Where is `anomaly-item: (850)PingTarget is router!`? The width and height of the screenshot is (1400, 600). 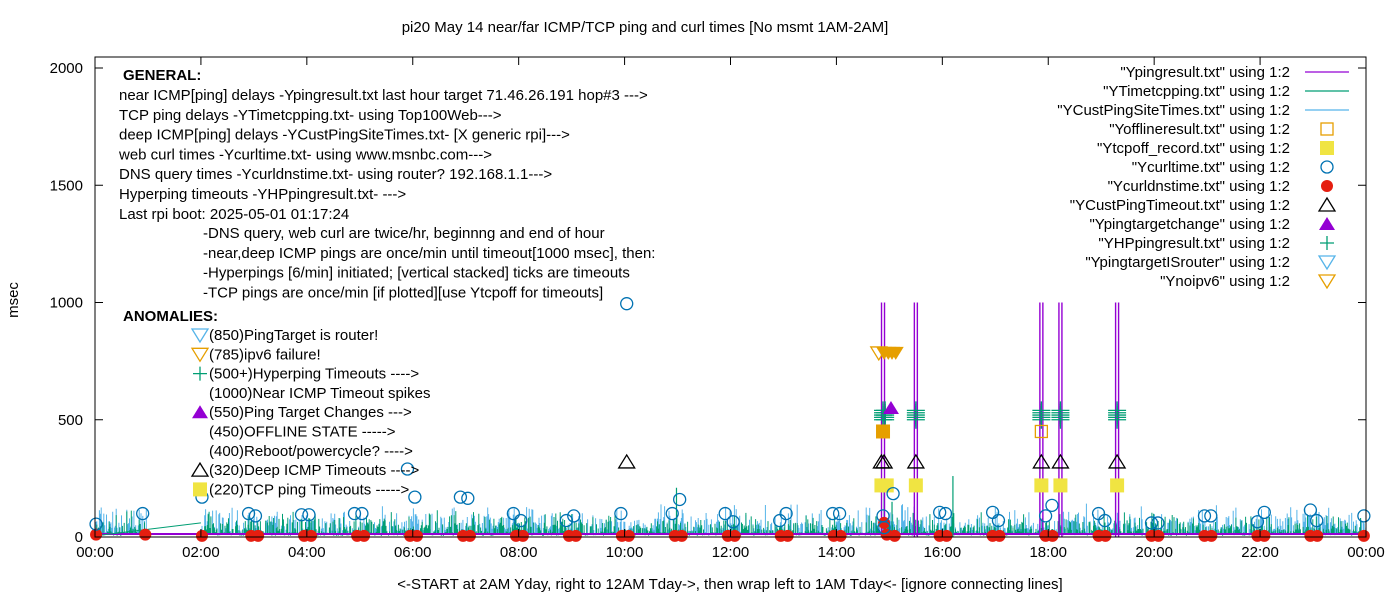
anomaly-item: (850)PingTarget is router! is located at coordinates (293, 335).